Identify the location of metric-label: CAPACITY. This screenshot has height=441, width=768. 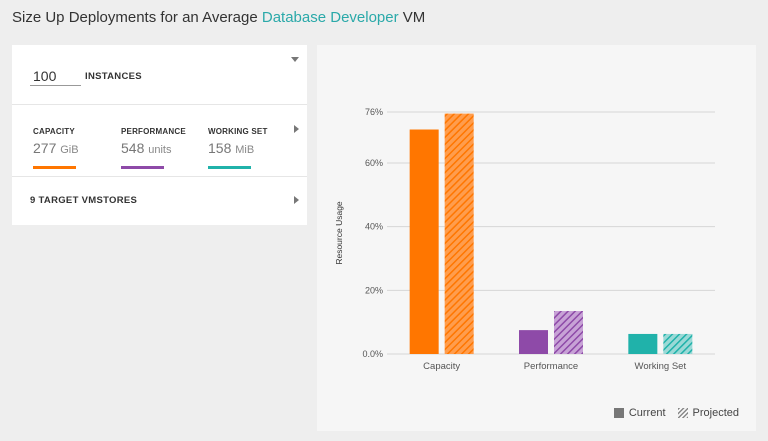
(54, 131).